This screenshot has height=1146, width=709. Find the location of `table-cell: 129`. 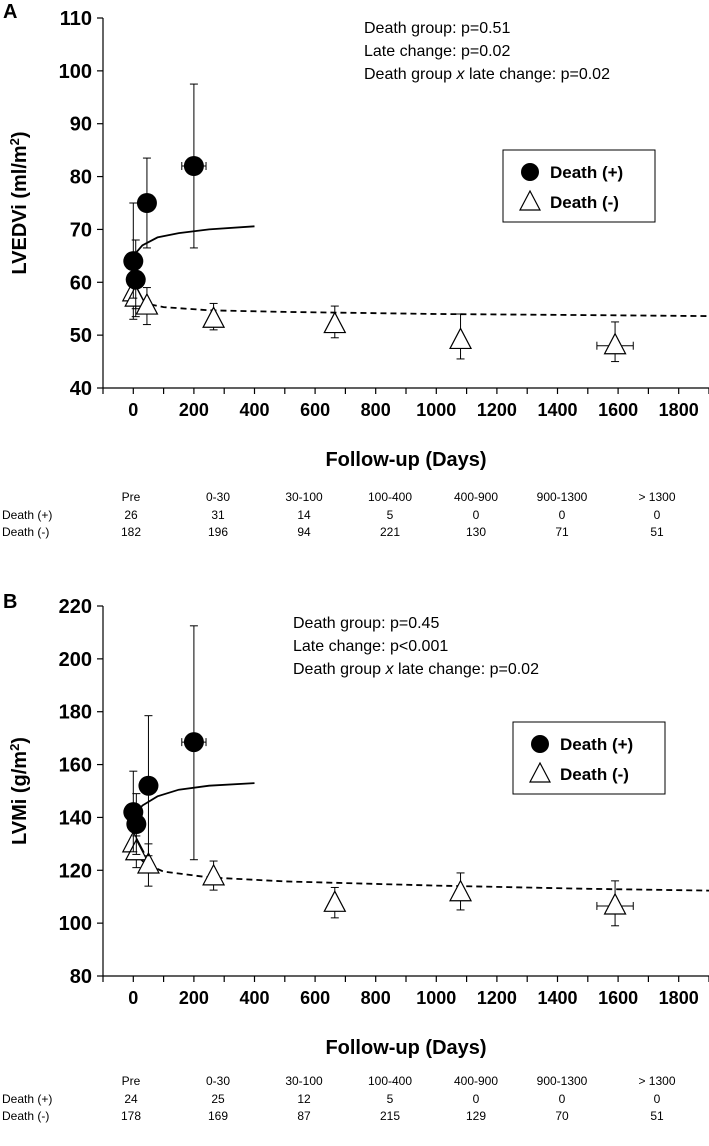

table-cell: 129 is located at coordinates (476, 1116).